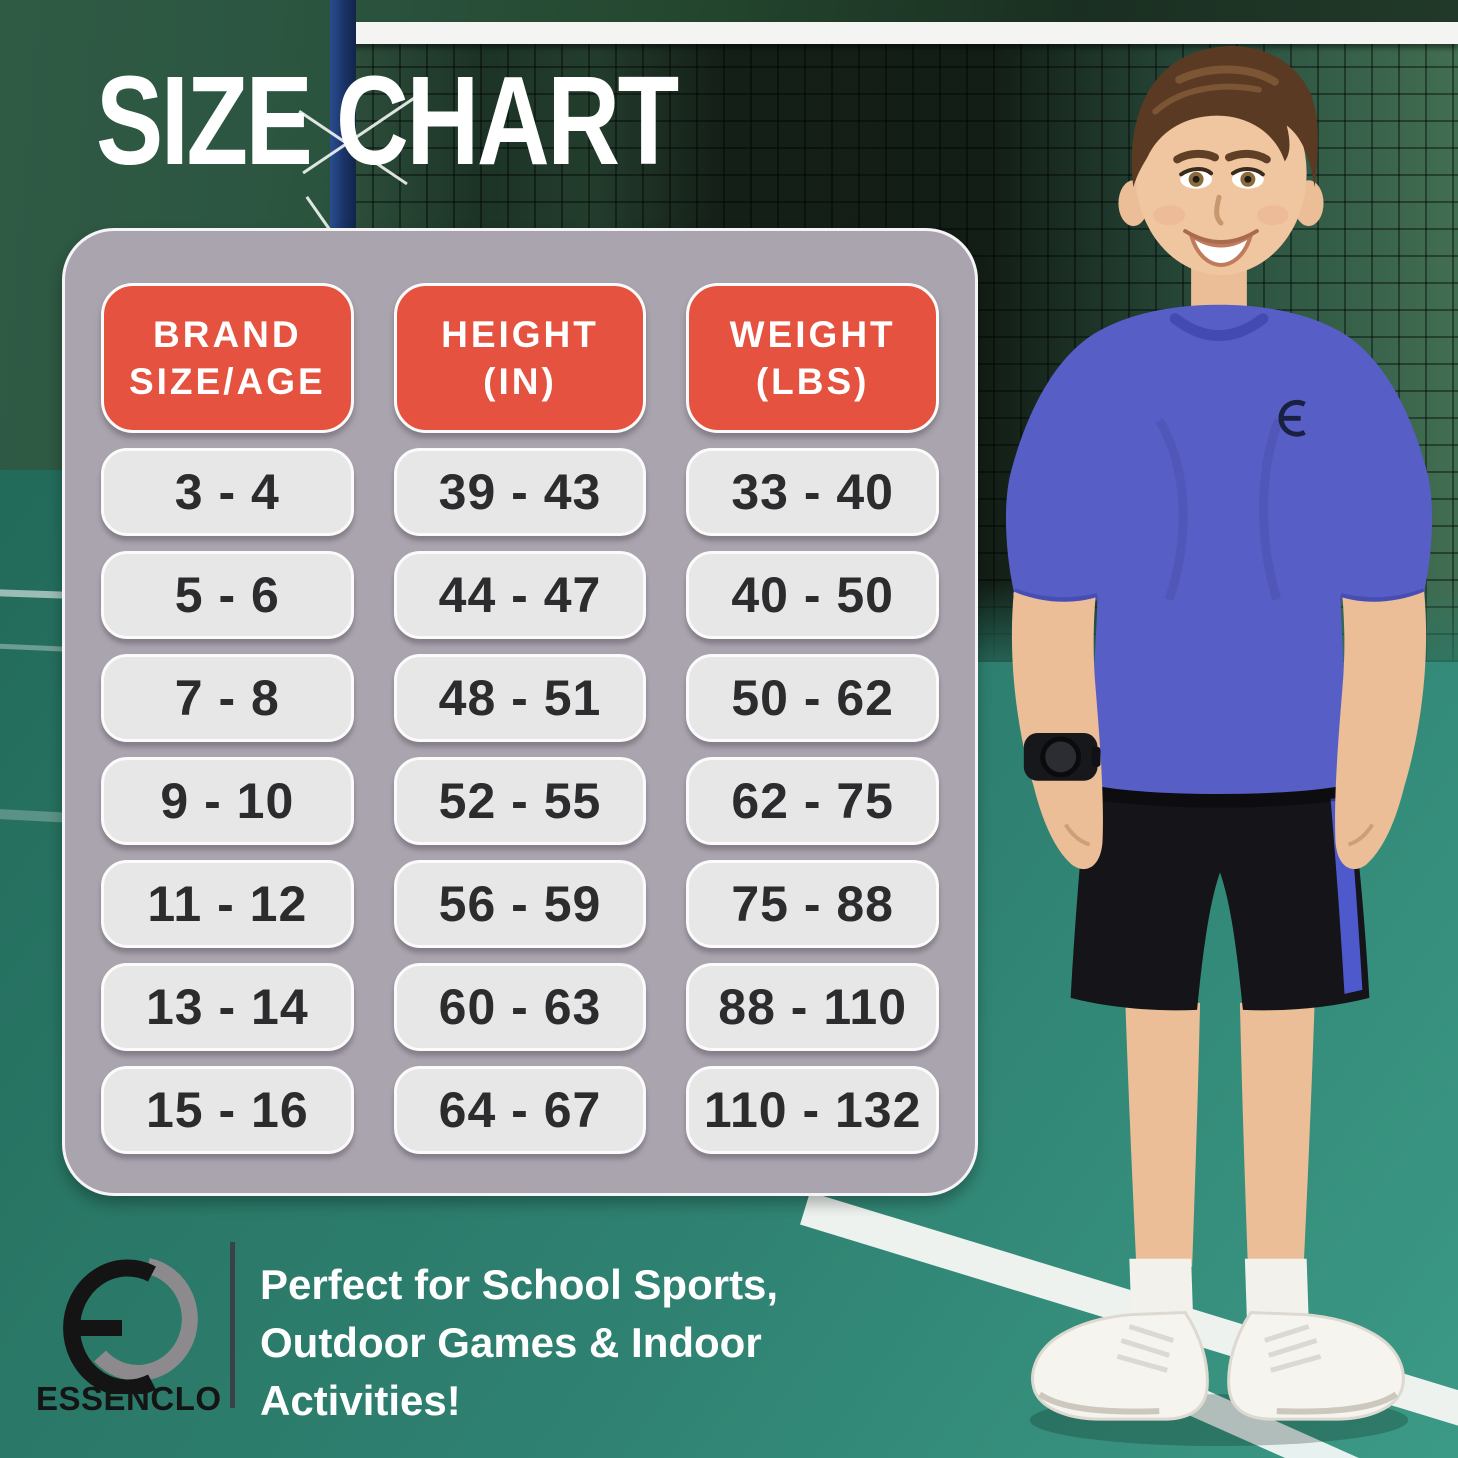 The width and height of the screenshot is (1458, 1458). What do you see at coordinates (343, 126) in the screenshot?
I see `net-pole` at bounding box center [343, 126].